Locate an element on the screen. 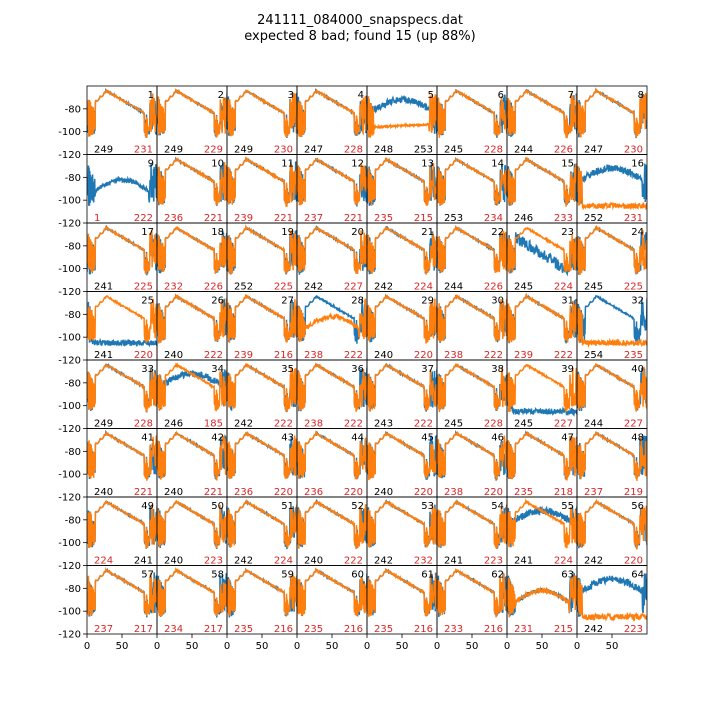 Image resolution: width=720 pixels, height=720 pixels. panel-right-value: 224 is located at coordinates (423, 287).